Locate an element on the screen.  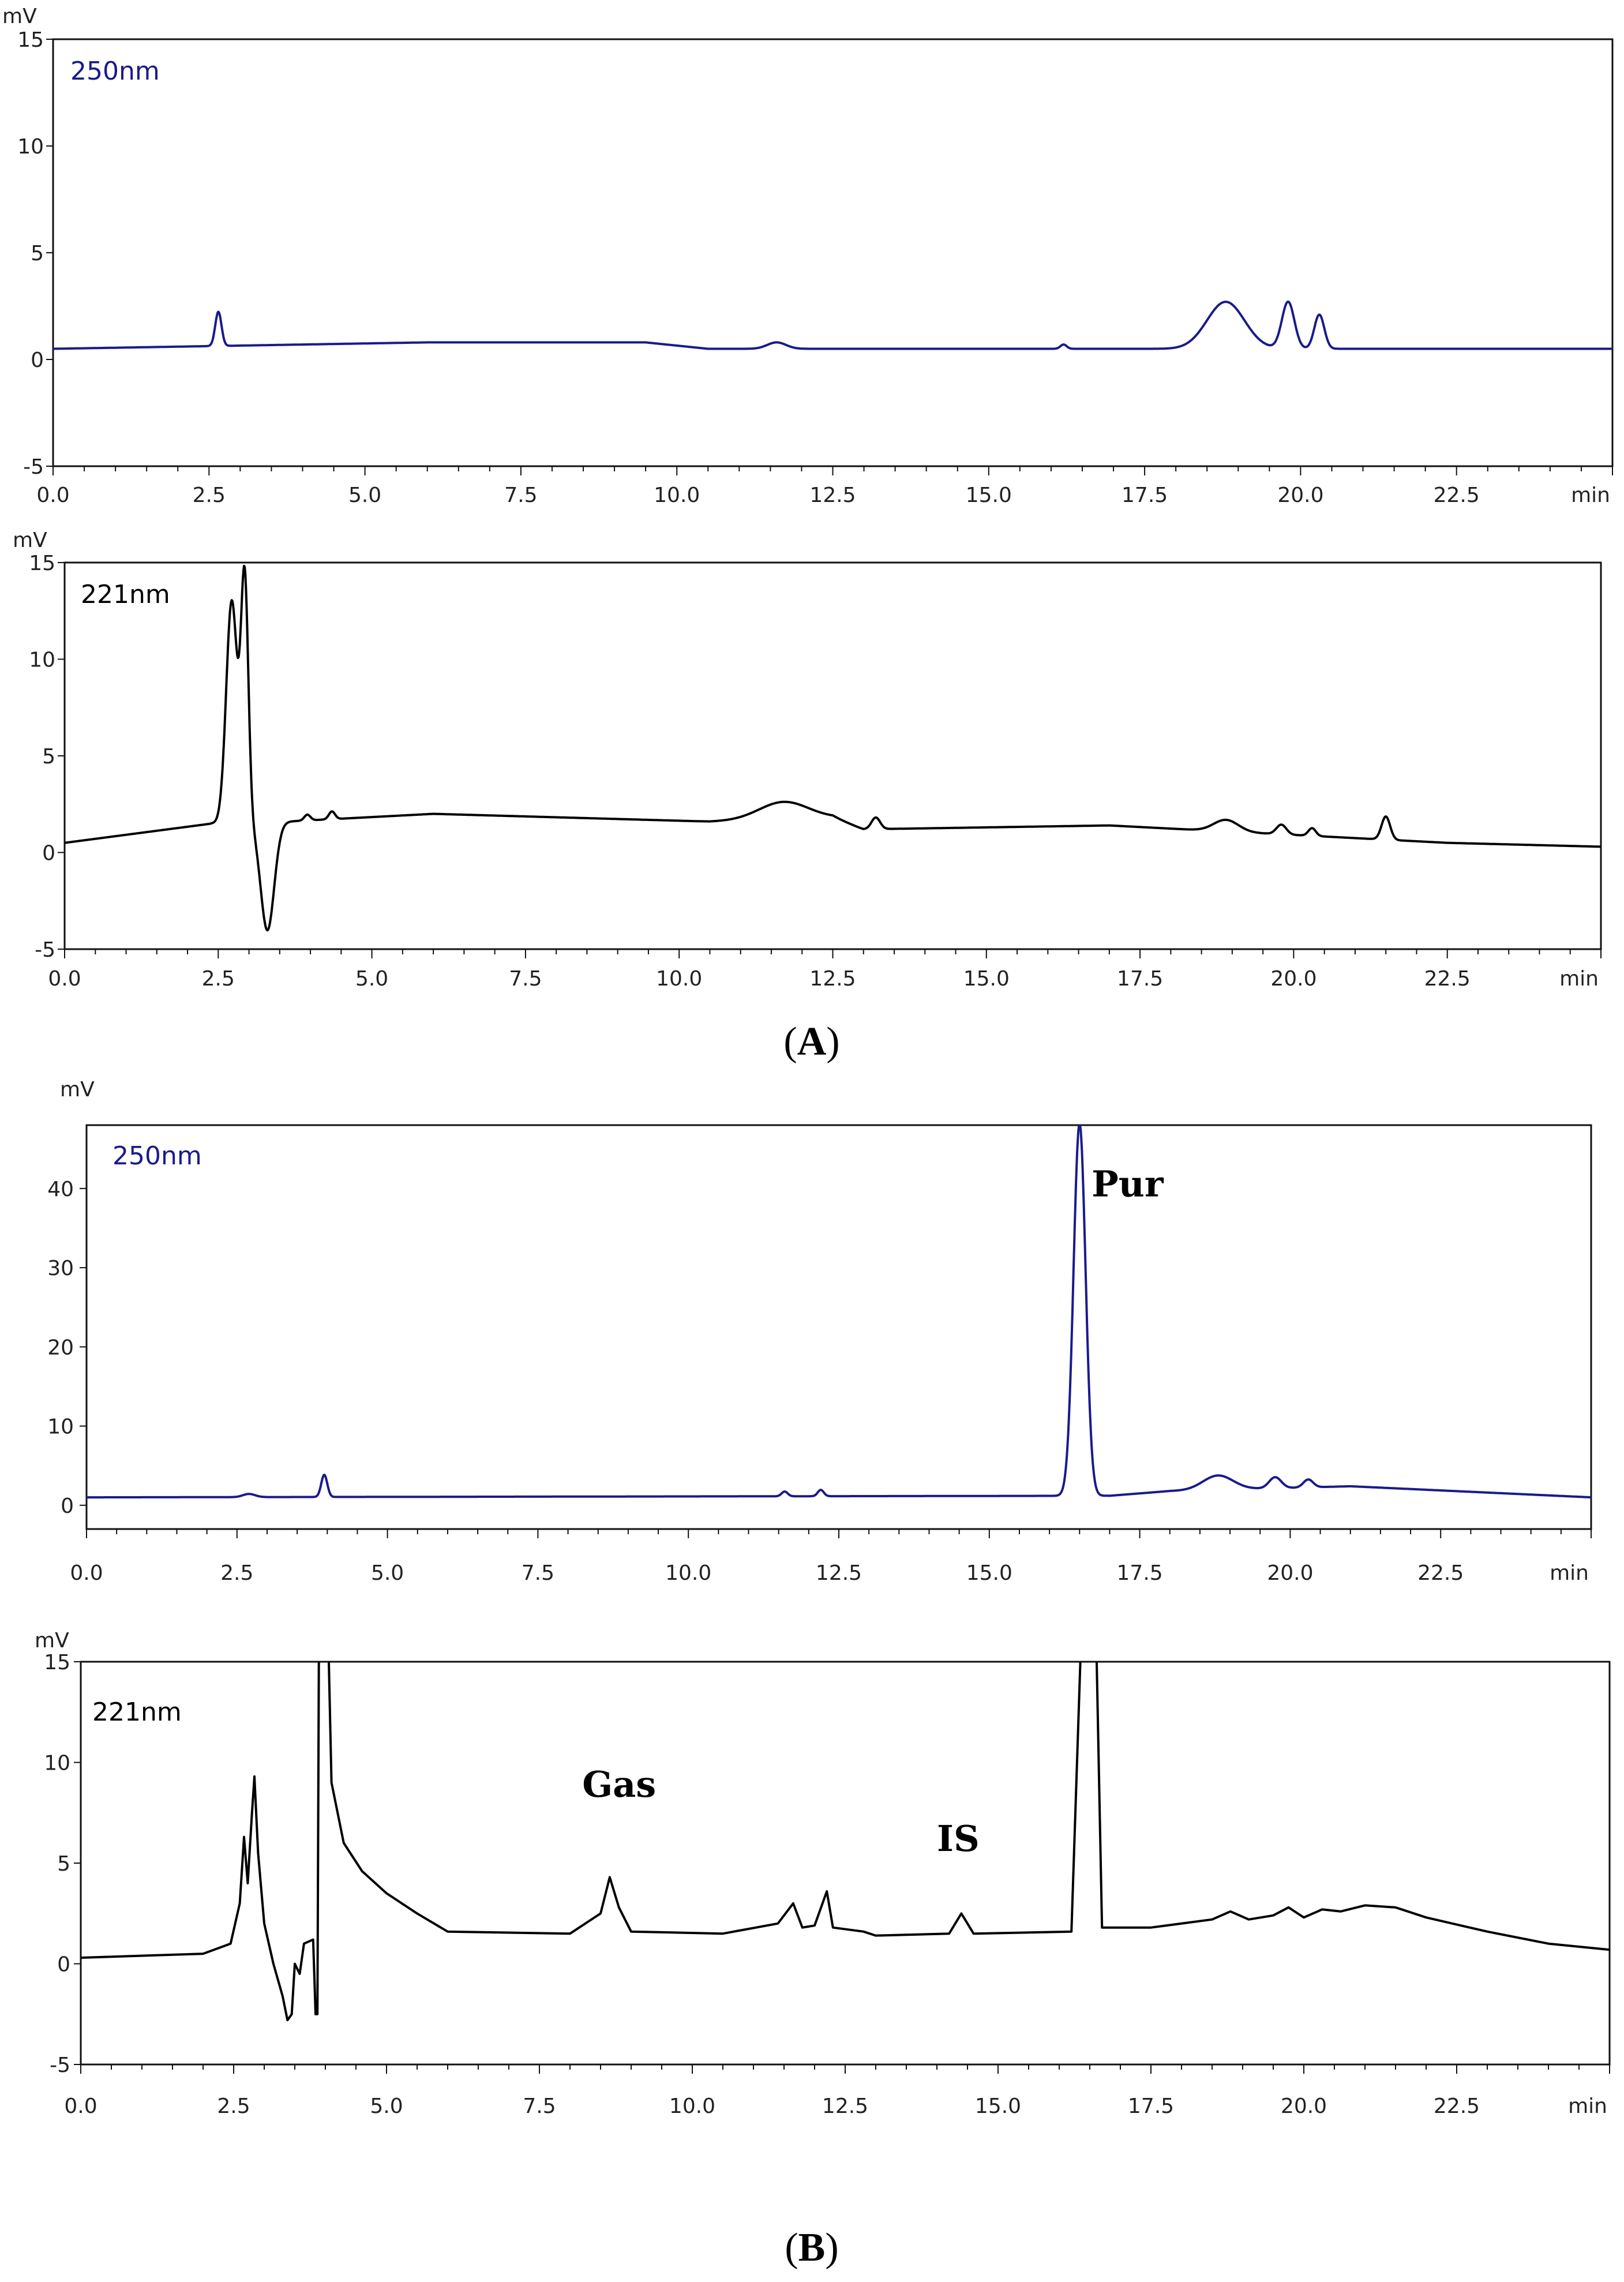
peak-label-gas: Gas is located at coordinates (619, 1784).